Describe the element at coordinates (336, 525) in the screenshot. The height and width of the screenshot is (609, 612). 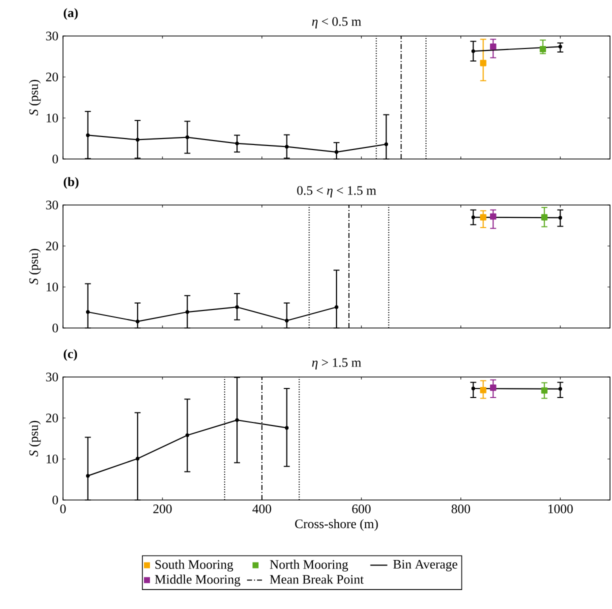
I see `x-axis-title: Cross-shore (m)` at that location.